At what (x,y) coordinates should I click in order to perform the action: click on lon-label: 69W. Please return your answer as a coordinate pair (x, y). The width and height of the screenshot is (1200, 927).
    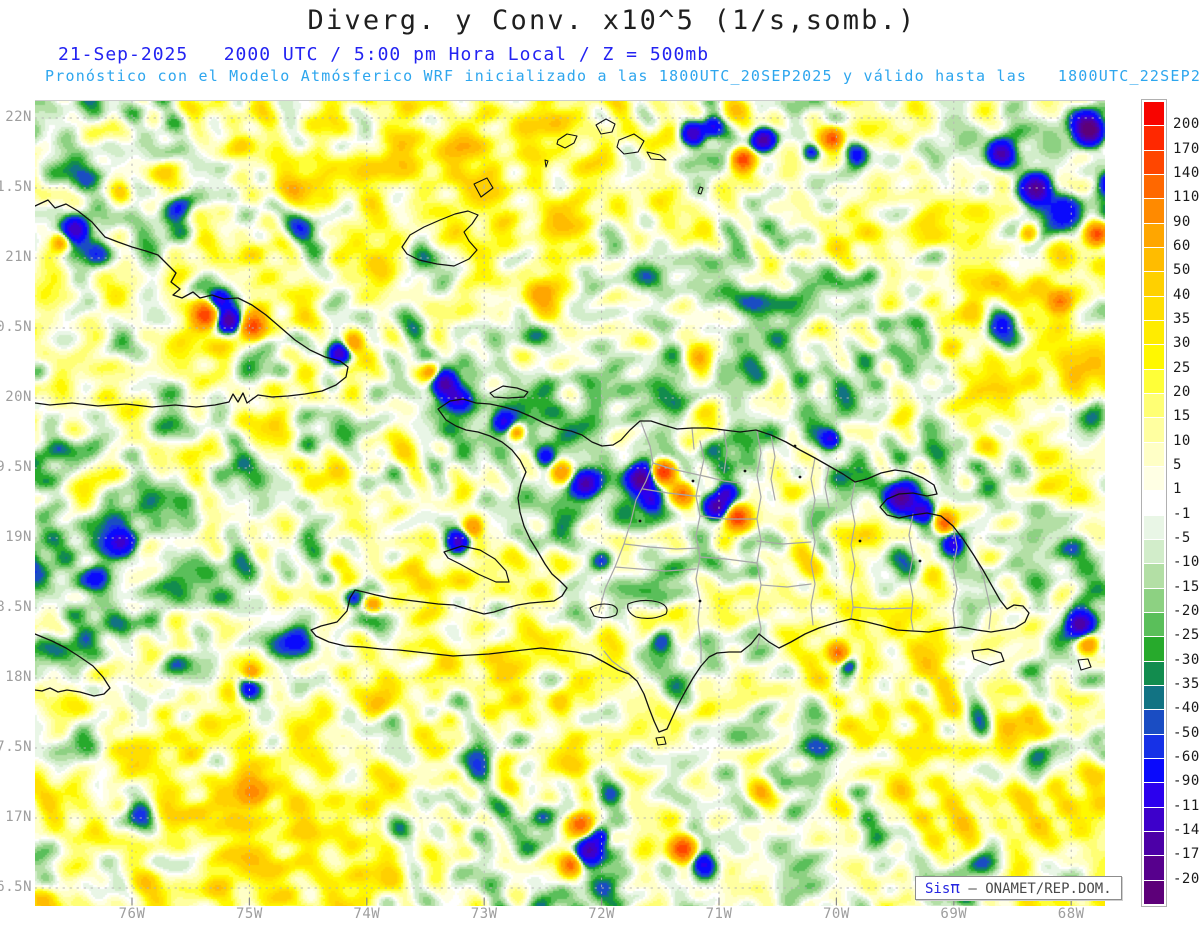
    Looking at the image, I should click on (954, 914).